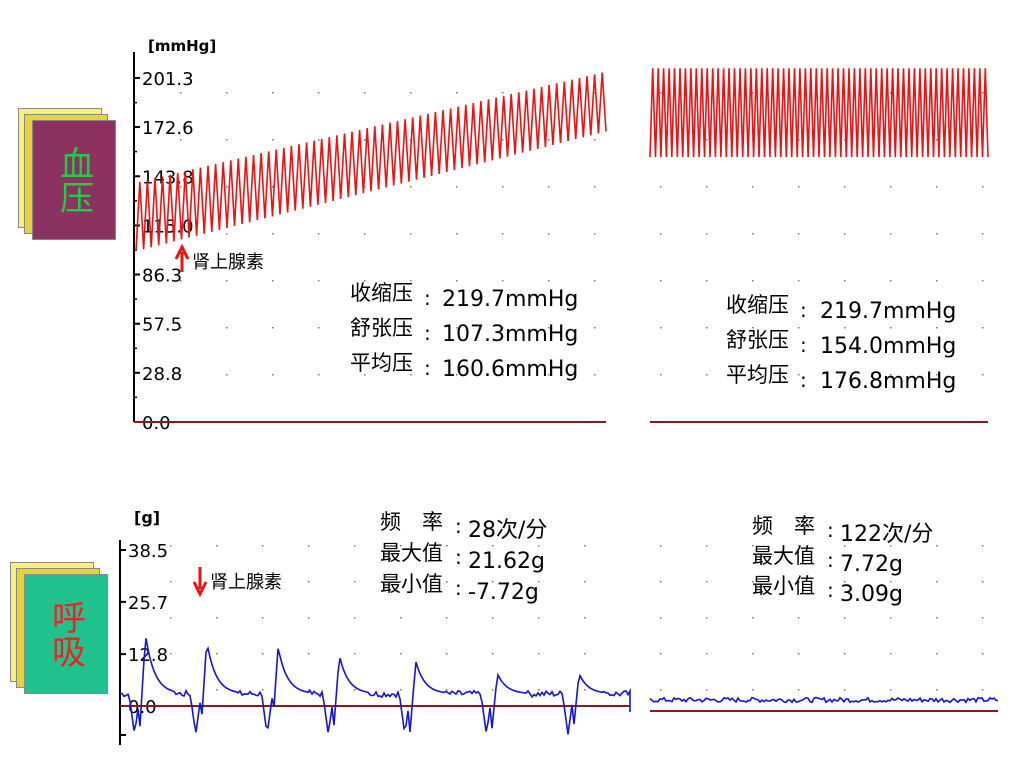  What do you see at coordinates (142, 707) in the screenshot?
I see `resp-y-tick-label: 0.0` at bounding box center [142, 707].